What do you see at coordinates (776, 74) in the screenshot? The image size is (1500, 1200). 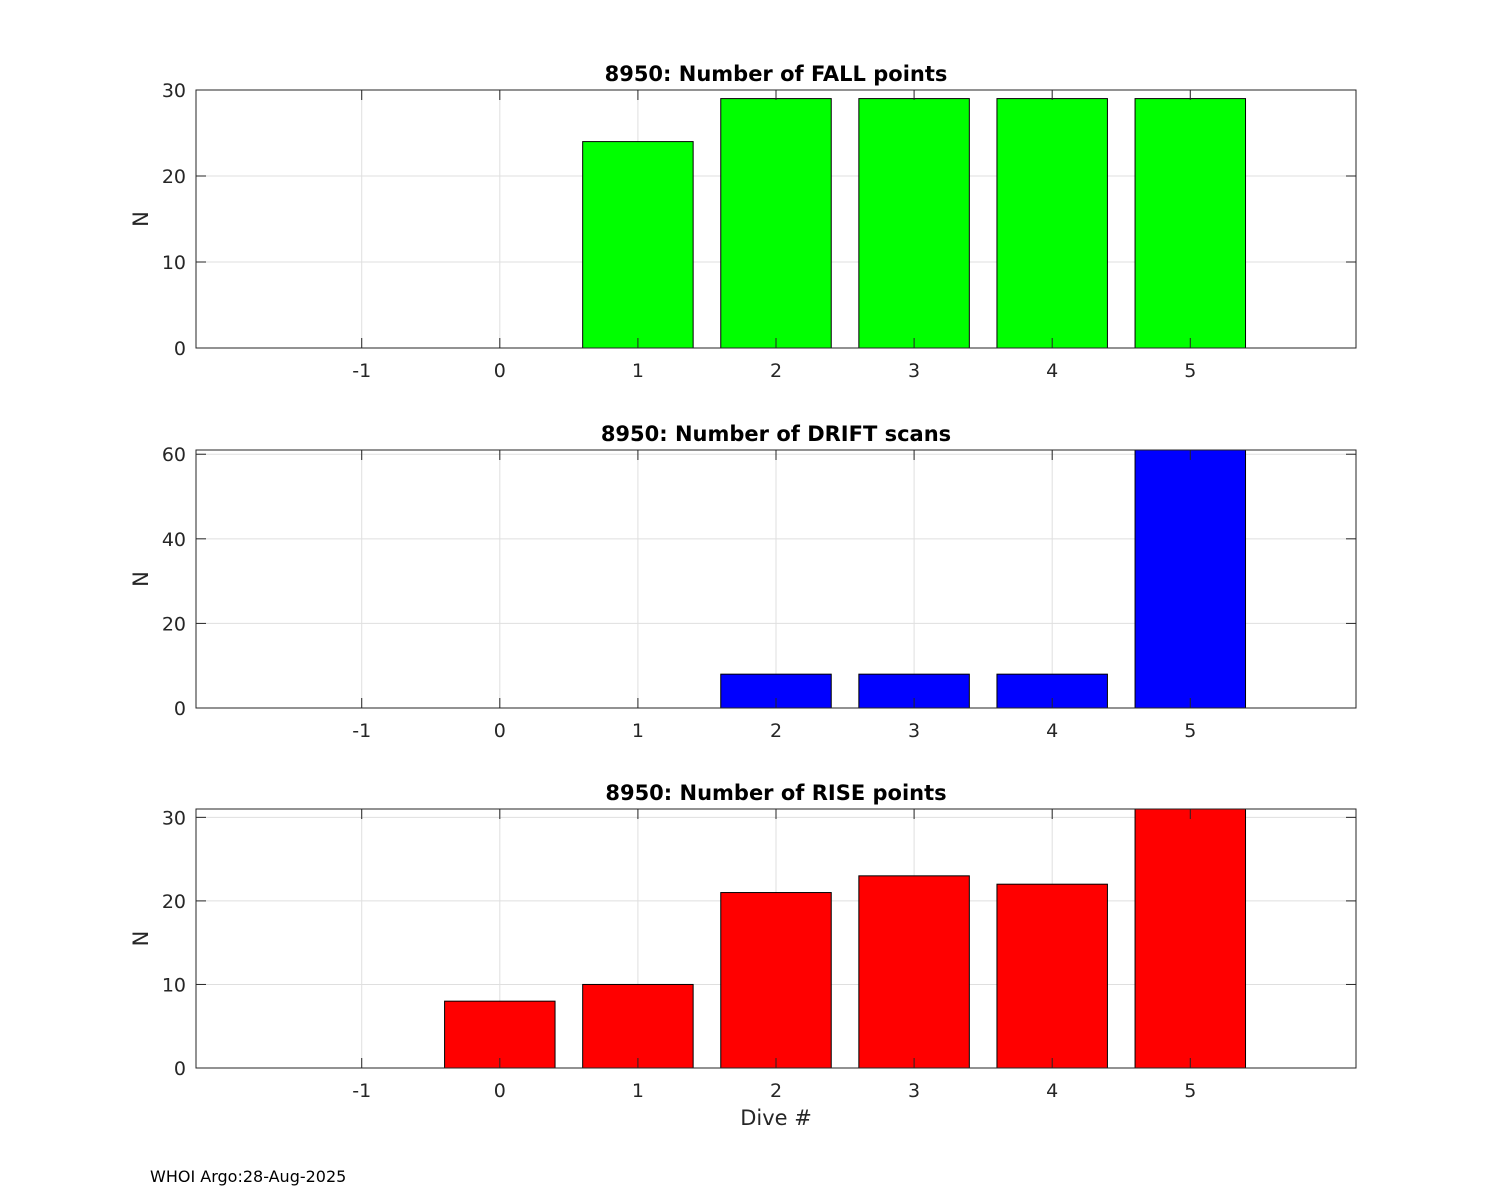 I see `chart-title: 8950: Number of FALL points` at bounding box center [776, 74].